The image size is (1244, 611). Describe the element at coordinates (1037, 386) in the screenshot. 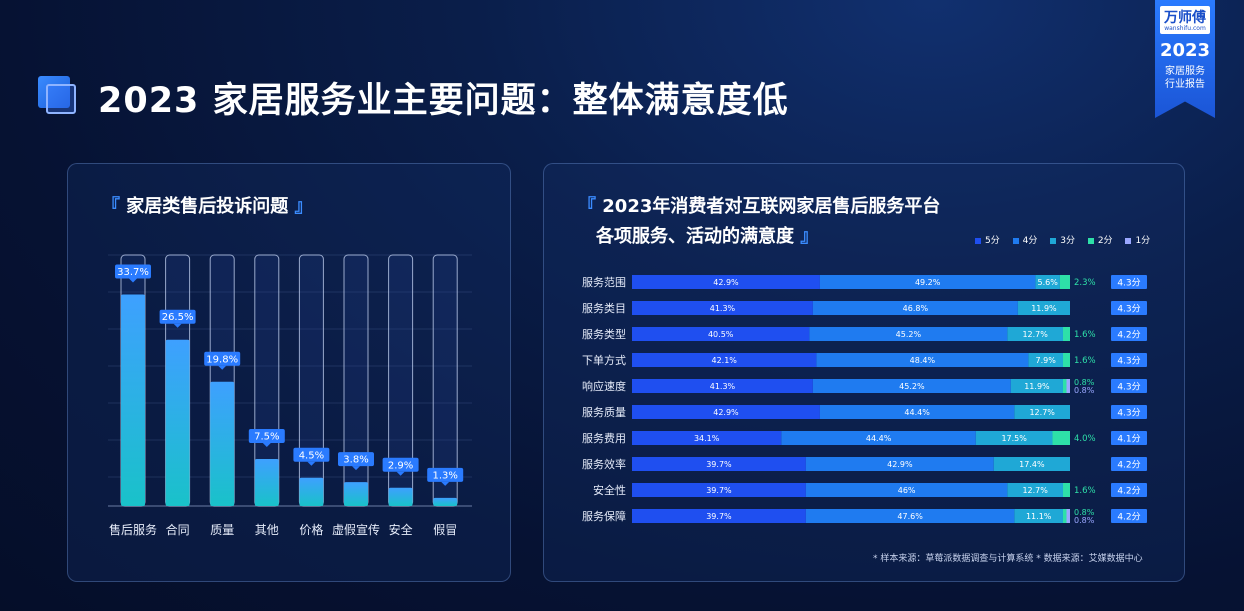

I see `segment-label: 11.9%` at that location.